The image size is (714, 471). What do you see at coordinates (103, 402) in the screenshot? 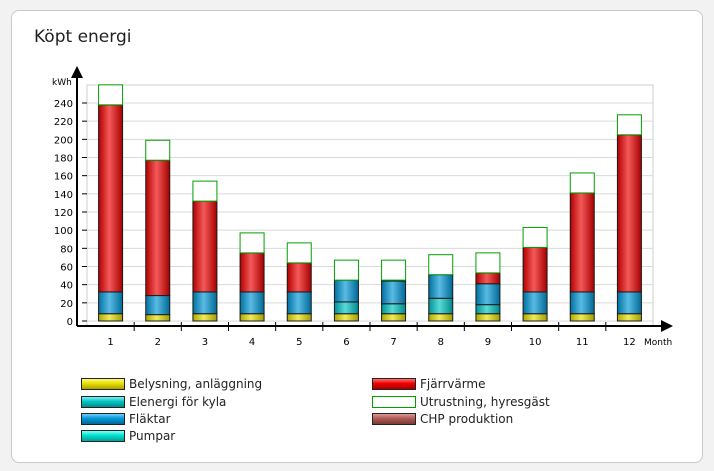
I see `legend-swatch-elenergi-kyla` at bounding box center [103, 402].